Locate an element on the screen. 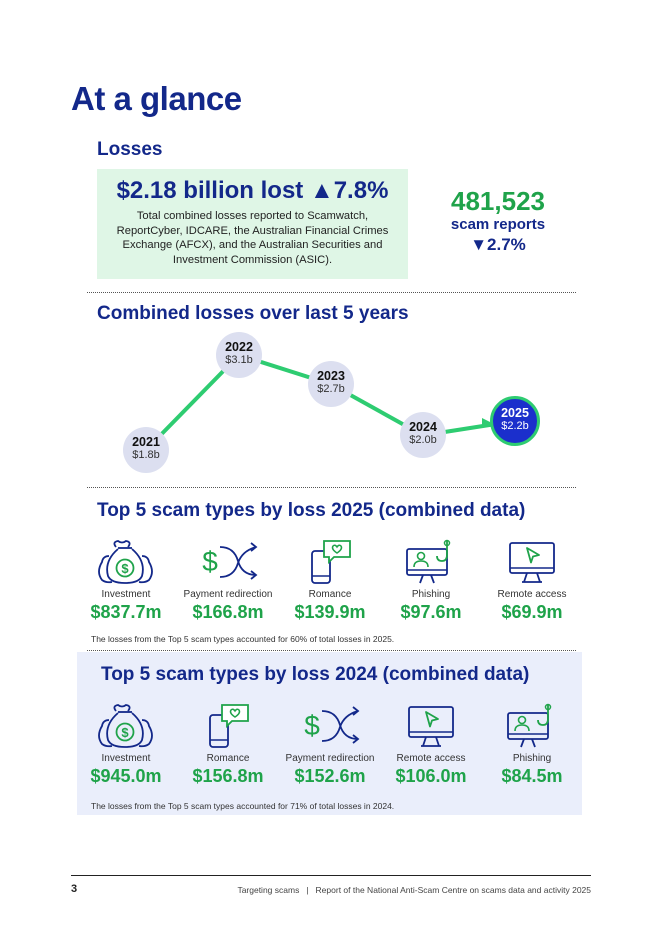  scam-type-item: Payment redirection $152.6m is located at coordinates (330, 745).